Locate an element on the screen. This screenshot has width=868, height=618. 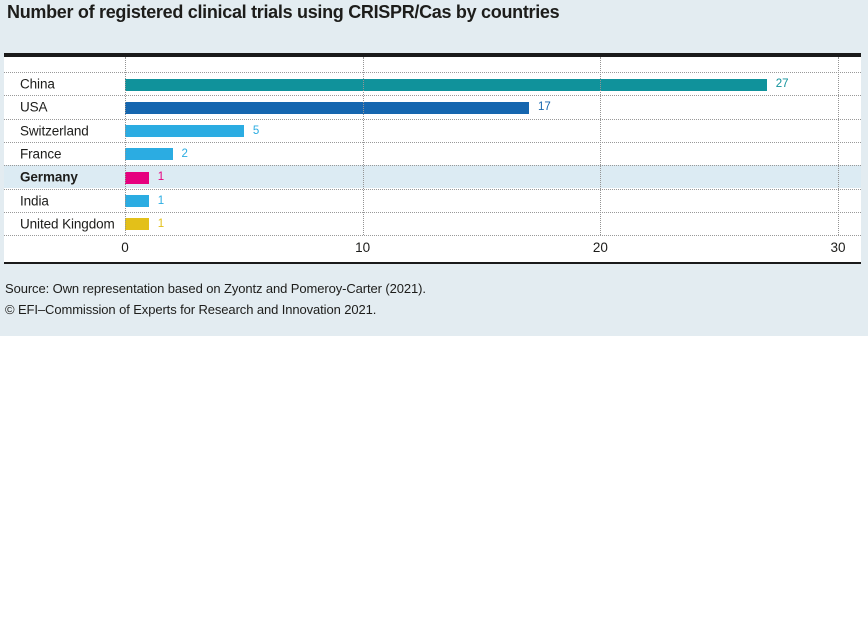
value-label: 2 is located at coordinates (184, 154).